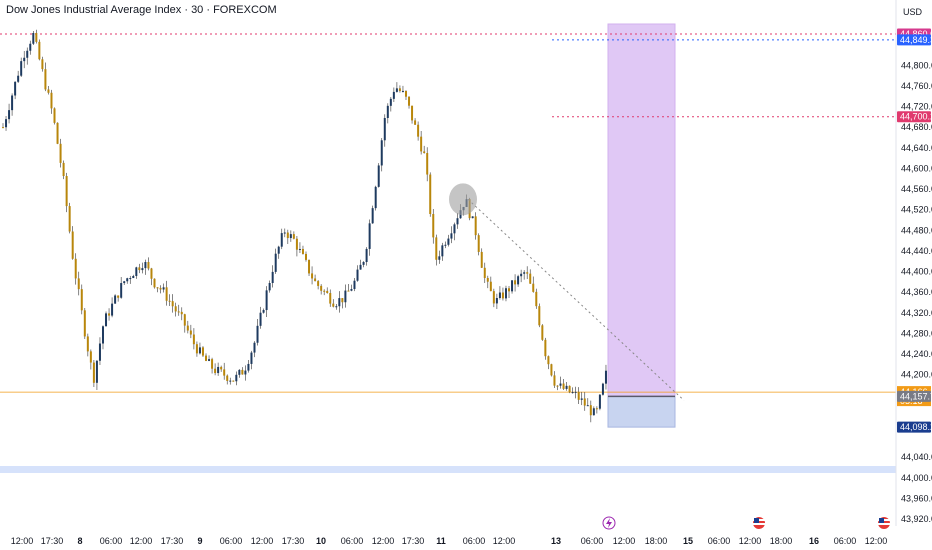 The width and height of the screenshot is (932, 550). What do you see at coordinates (576, 299) in the screenshot?
I see `trendline` at bounding box center [576, 299].